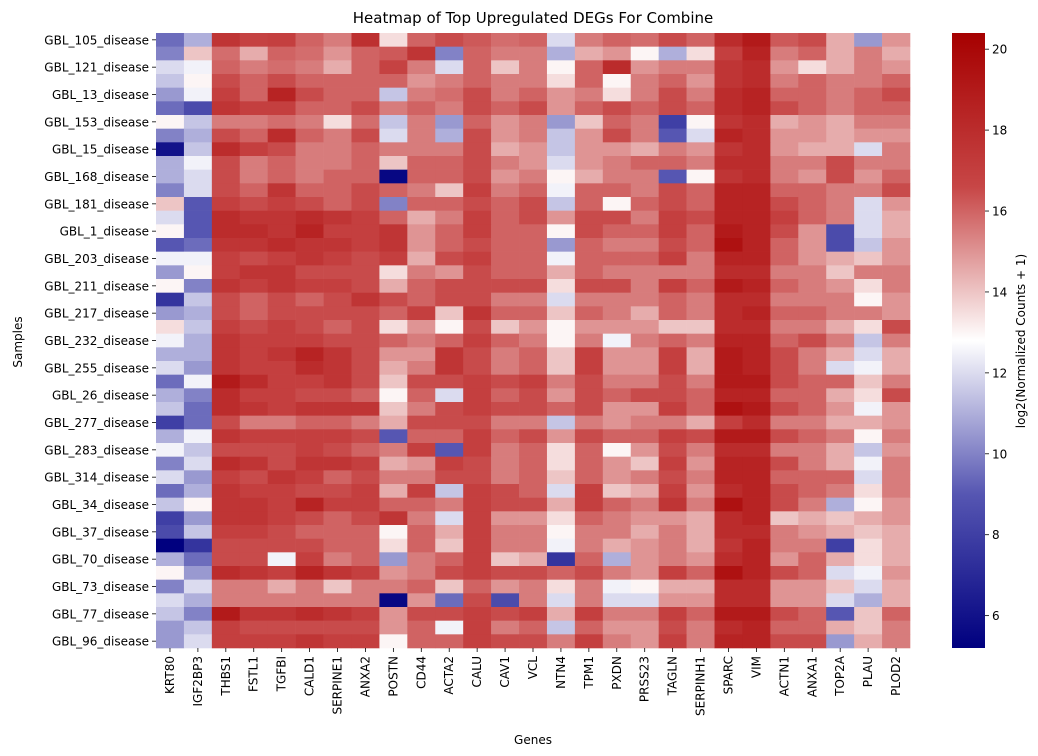  Describe the element at coordinates (96, 368) in the screenshot. I see `y-tick-label: GBL_255_disease` at that location.